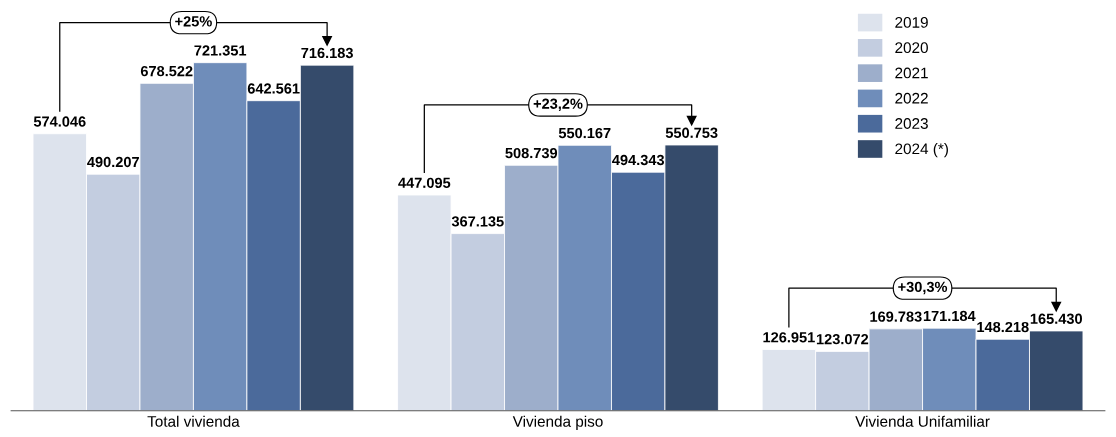  What do you see at coordinates (949, 316) in the screenshot?
I see `data-label: 171.184` at bounding box center [949, 316].